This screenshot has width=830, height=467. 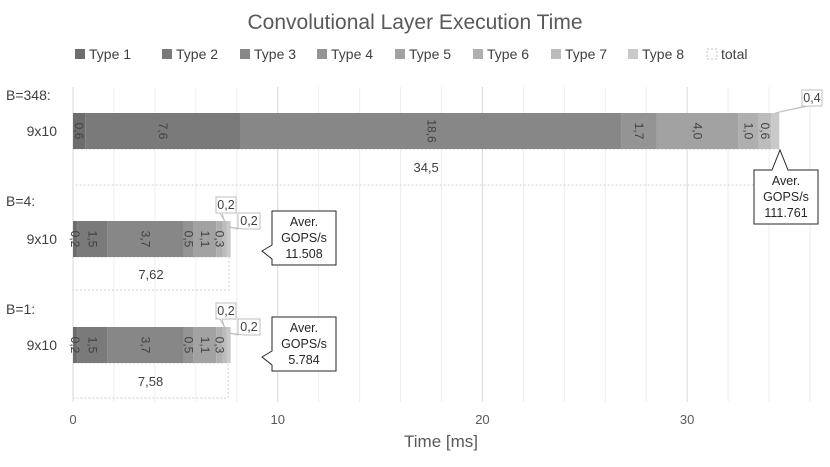 What do you see at coordinates (663, 54) in the screenshot?
I see `legend-label: Type 8` at bounding box center [663, 54].